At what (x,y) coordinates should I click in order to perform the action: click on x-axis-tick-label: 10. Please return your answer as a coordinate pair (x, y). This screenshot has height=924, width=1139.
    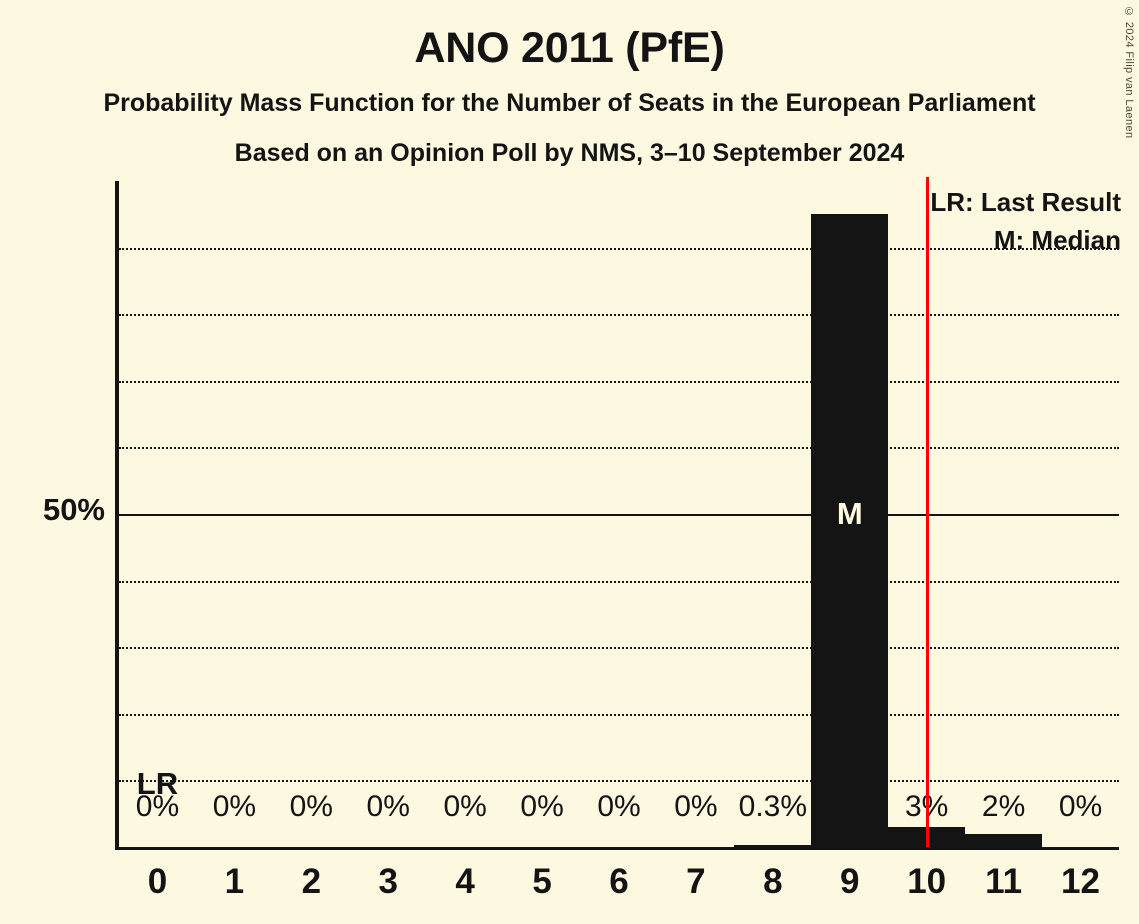
    Looking at the image, I should click on (927, 881).